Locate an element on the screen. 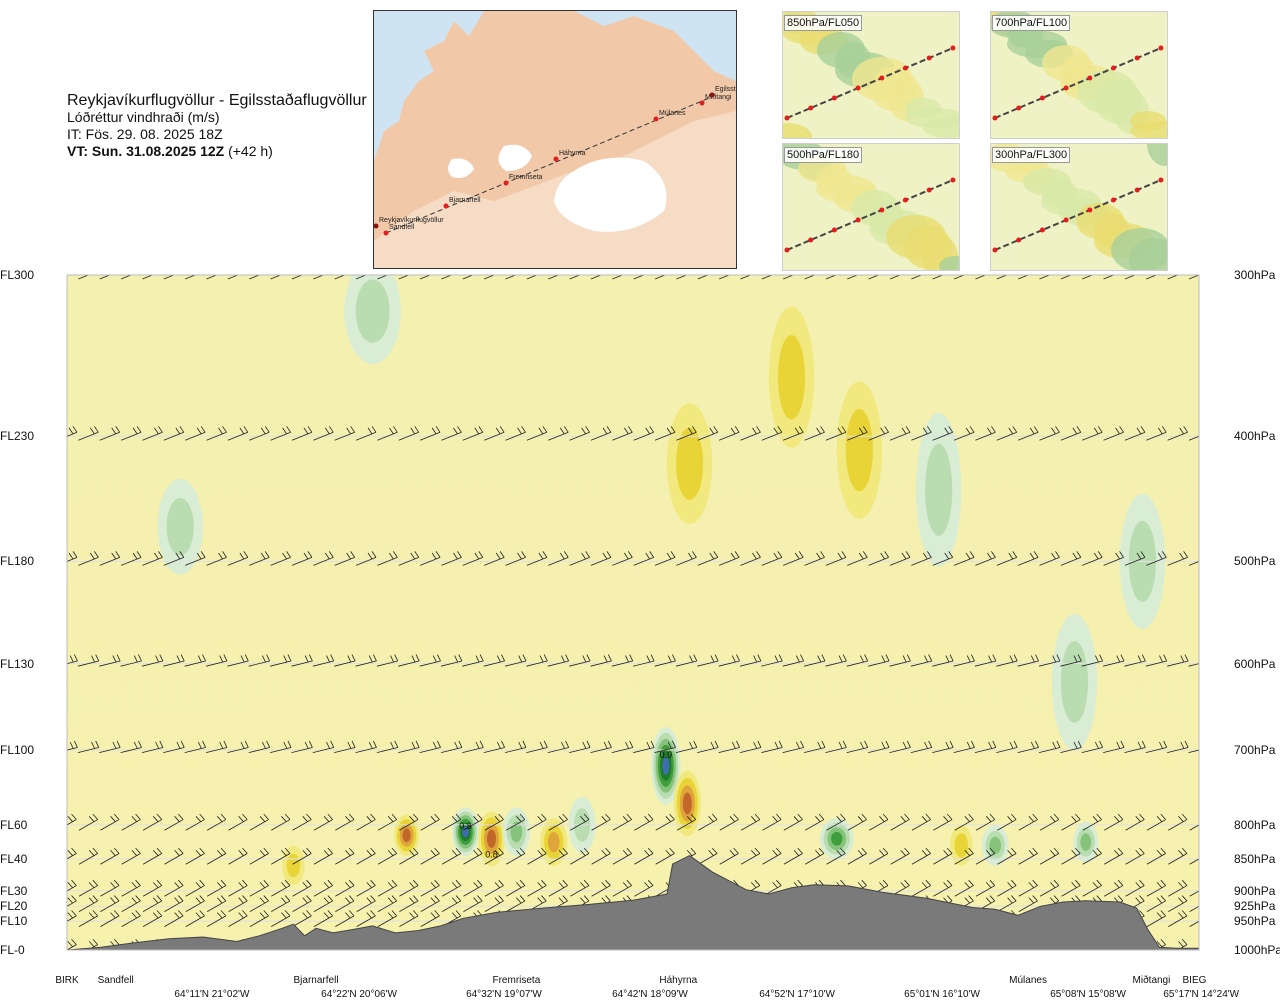 Image resolution: width=1280 pixels, height=1005 pixels. thumbnail-label: 300hPa/FL300 is located at coordinates (1031, 155).